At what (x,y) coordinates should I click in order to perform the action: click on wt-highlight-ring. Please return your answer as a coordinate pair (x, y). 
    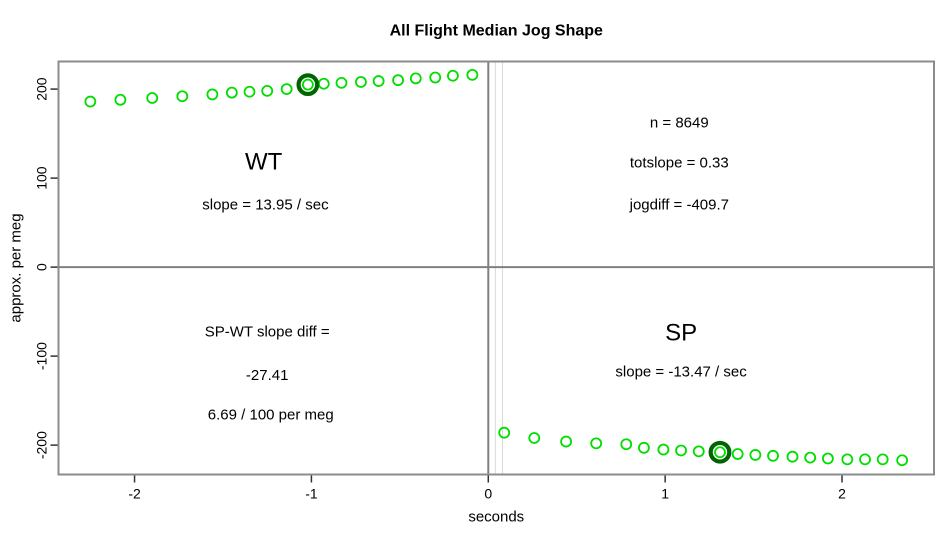
    Looking at the image, I should click on (308, 85).